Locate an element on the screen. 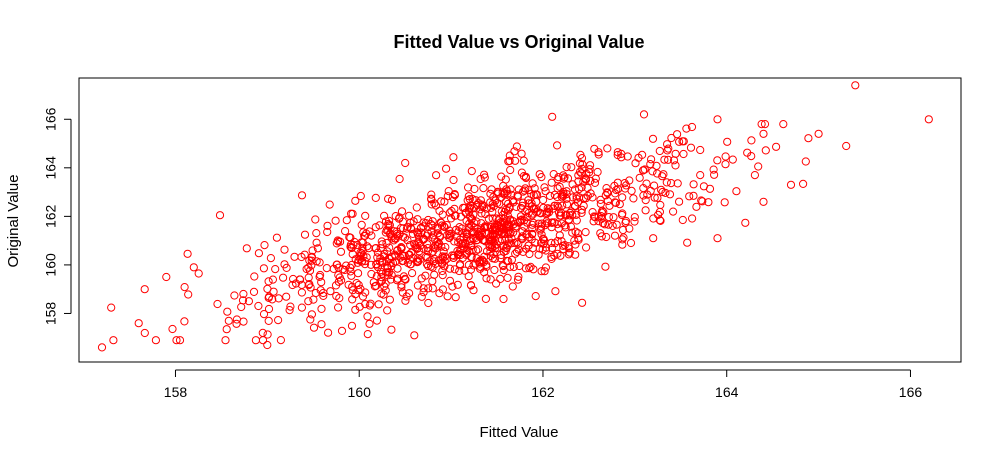  x-tick-label: 162 is located at coordinates (543, 392).